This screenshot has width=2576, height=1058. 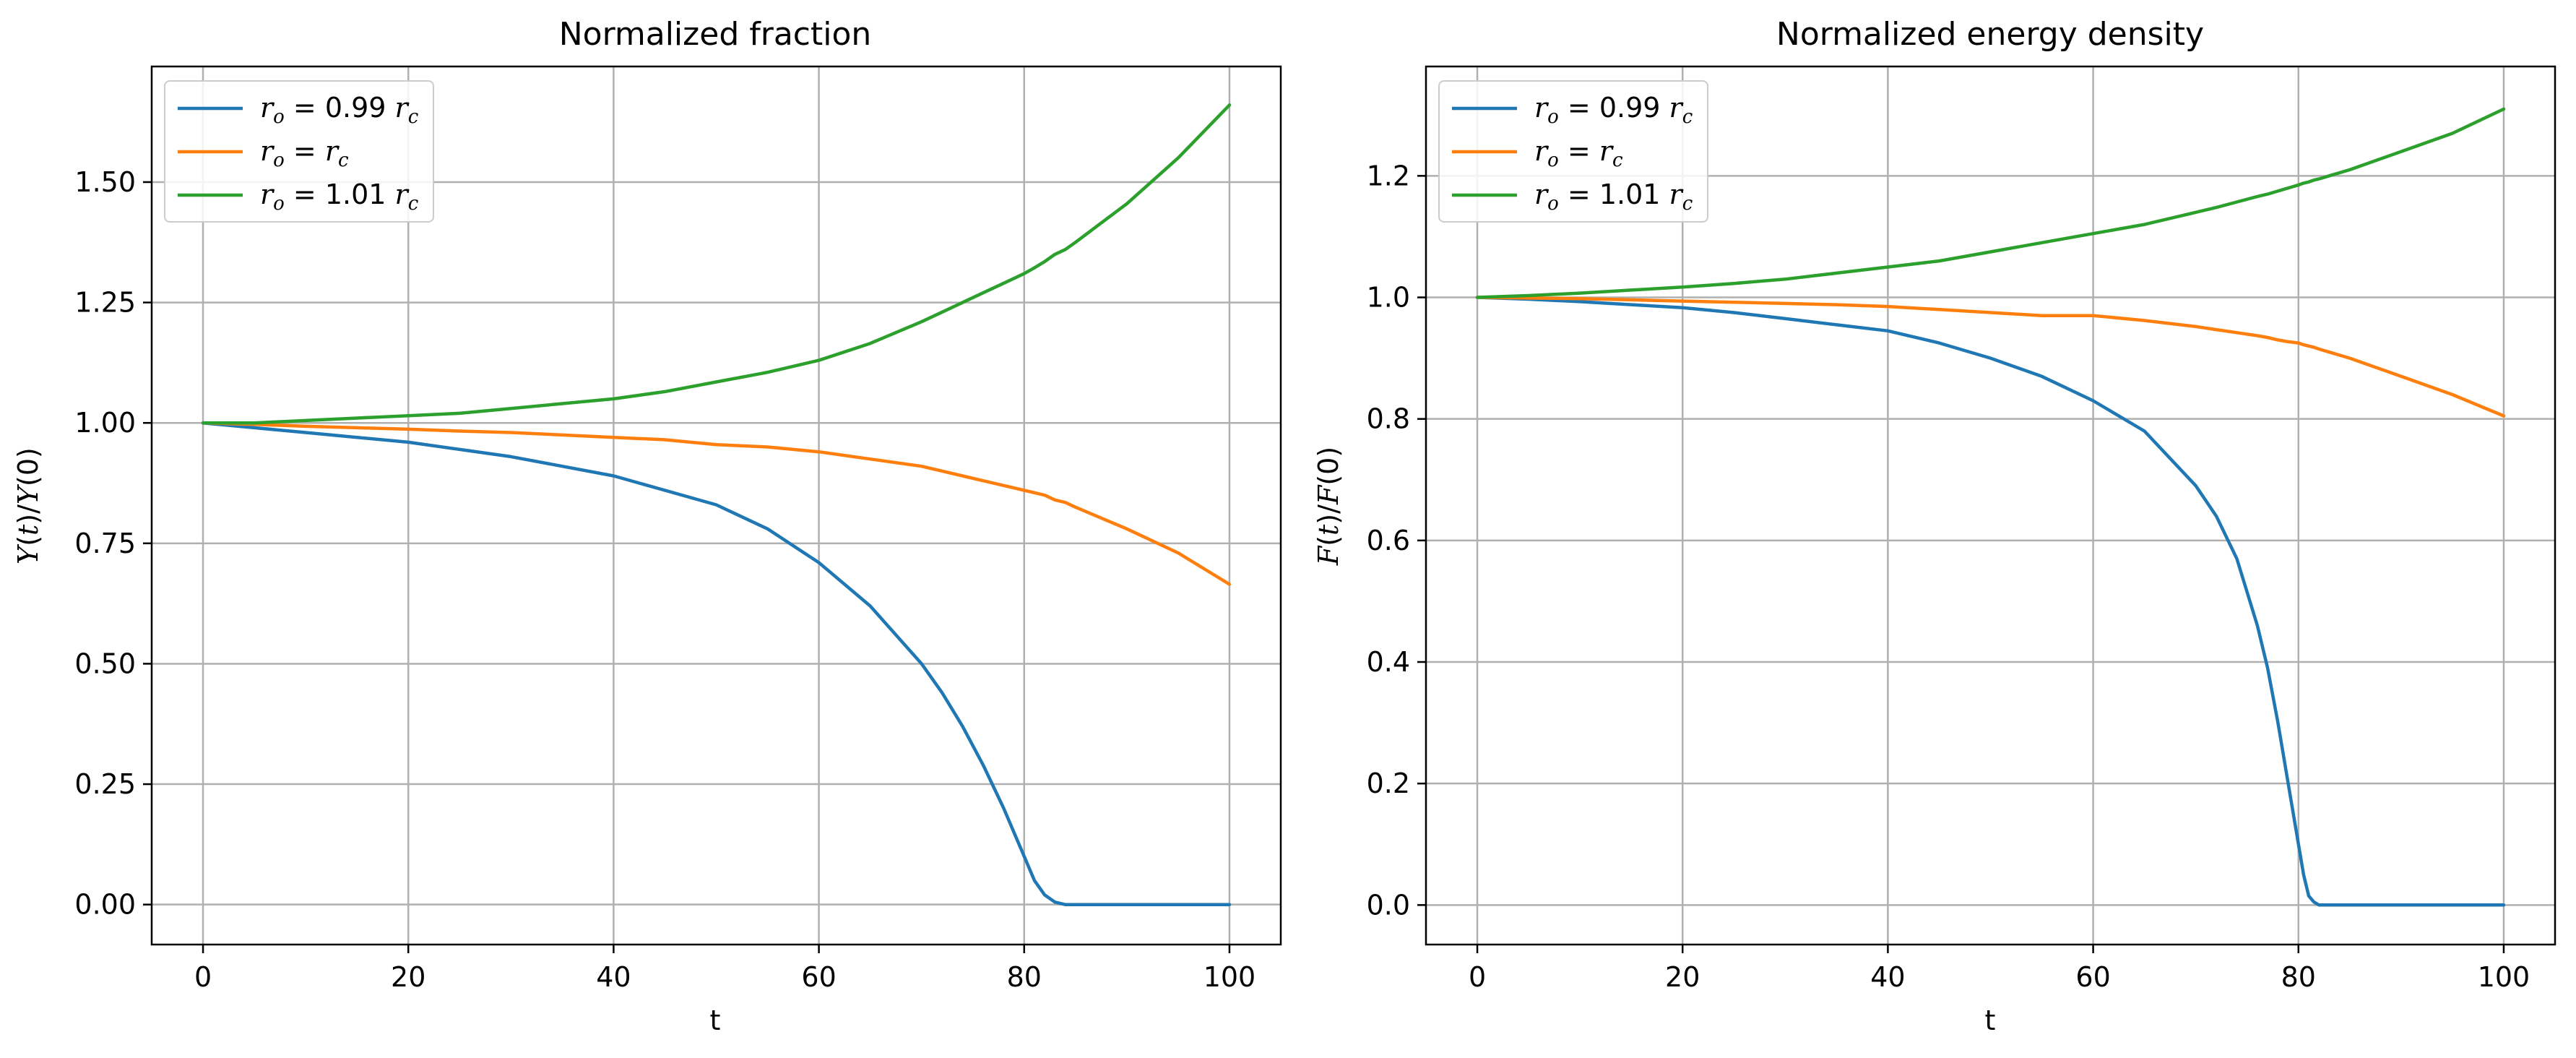 What do you see at coordinates (105, 784) in the screenshot?
I see `y-tick-label: 0.25` at bounding box center [105, 784].